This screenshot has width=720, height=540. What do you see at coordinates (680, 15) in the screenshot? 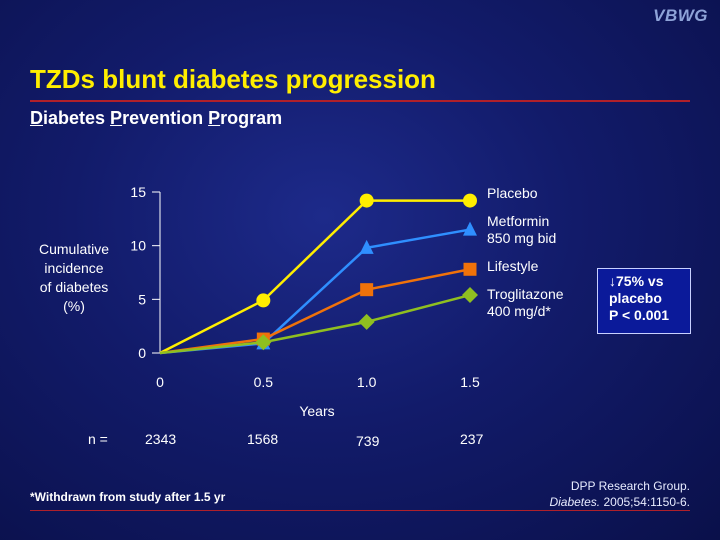
I see `vbwg-logo: VBWG` at bounding box center [680, 15].